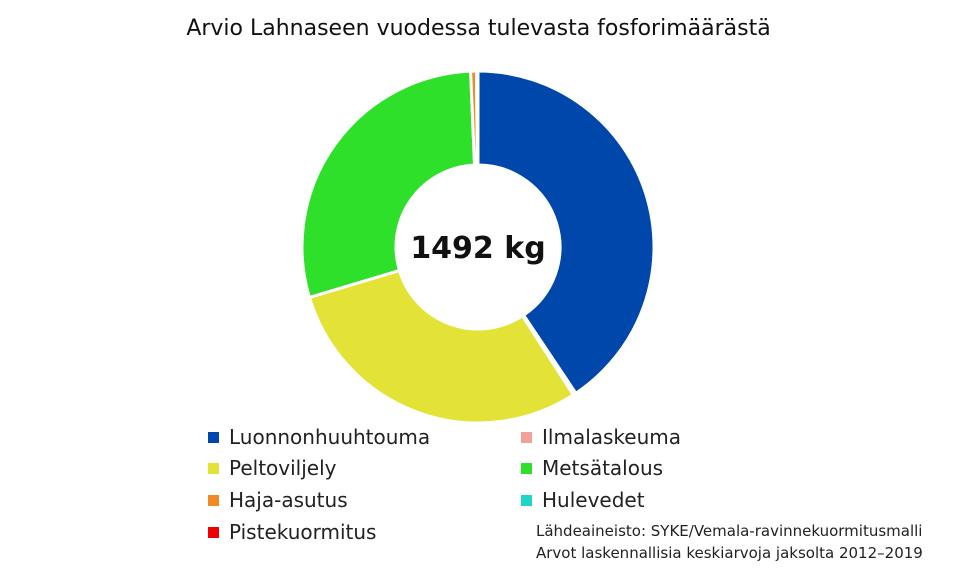 This screenshot has width=957, height=579. Describe the element at coordinates (477, 248) in the screenshot. I see `center-total-label: 1492 kg` at that location.